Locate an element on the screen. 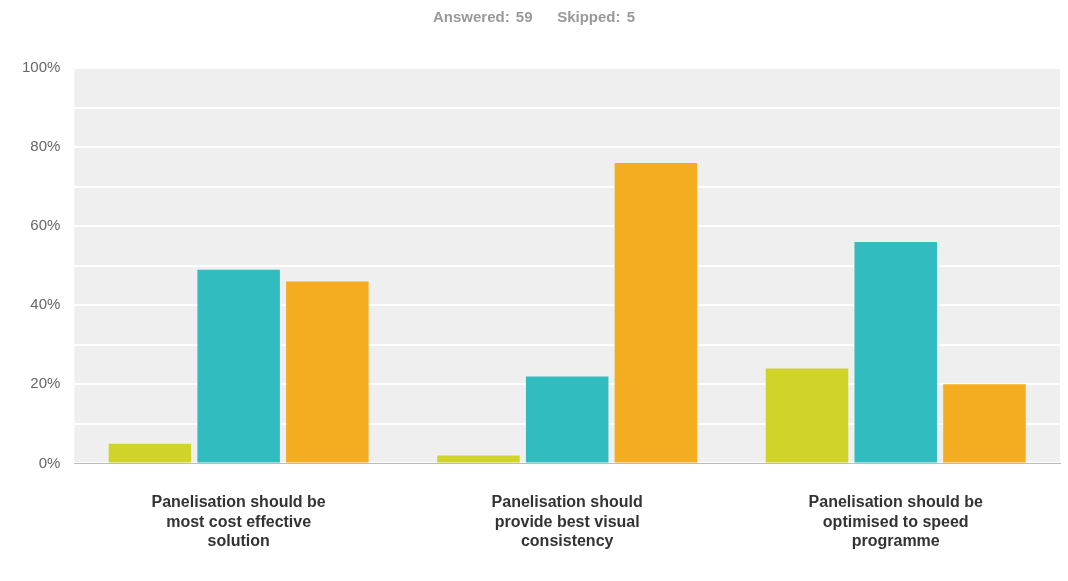 The height and width of the screenshot is (581, 1068). y-tick-label: 0% is located at coordinates (49, 462).